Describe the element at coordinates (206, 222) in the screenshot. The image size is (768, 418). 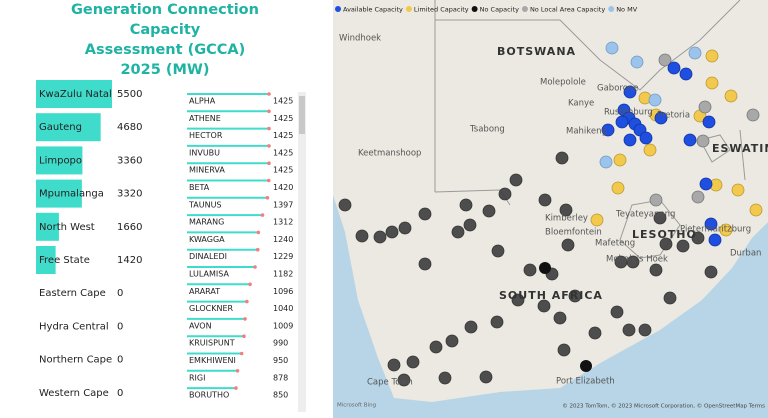
I see `category-label: MARANG` at that location.